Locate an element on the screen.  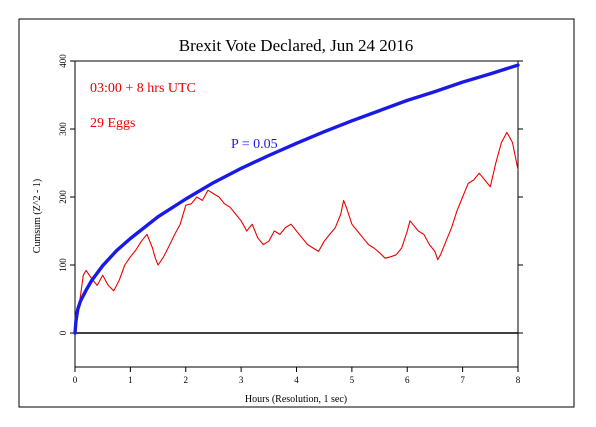
chart-title: Brexit Vote Declared, Jun 24 2016 is located at coordinates (296, 45).